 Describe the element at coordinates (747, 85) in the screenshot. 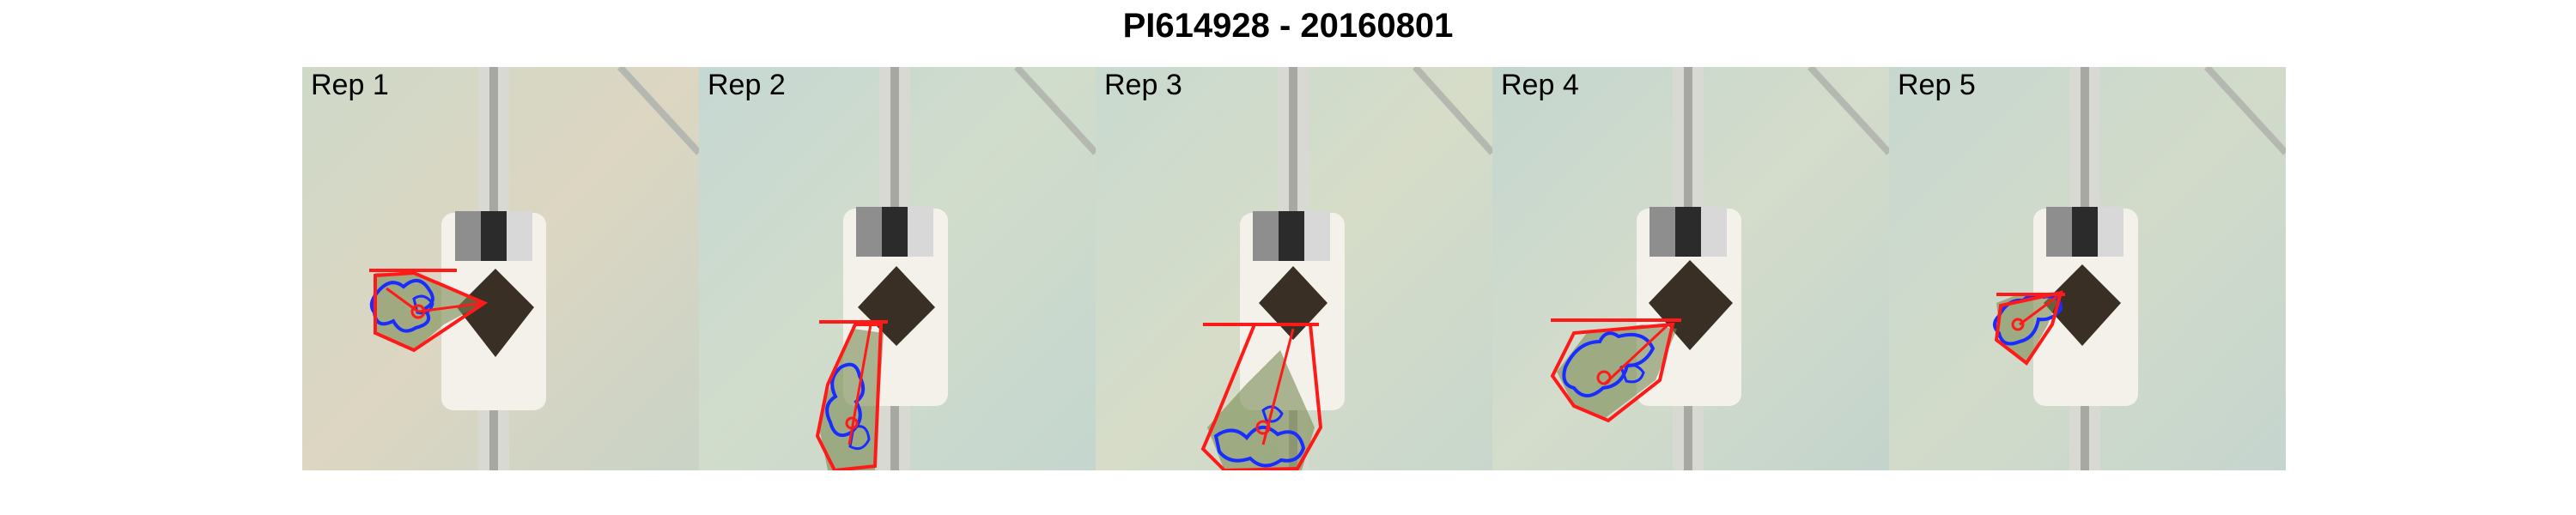

I see `panel-label: Rep 2` at that location.